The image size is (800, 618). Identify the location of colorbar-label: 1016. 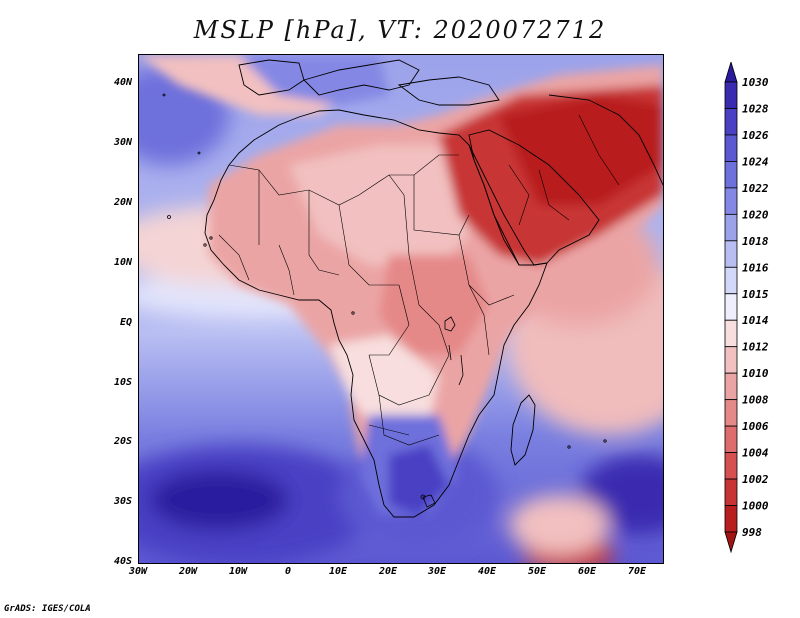
(755, 267).